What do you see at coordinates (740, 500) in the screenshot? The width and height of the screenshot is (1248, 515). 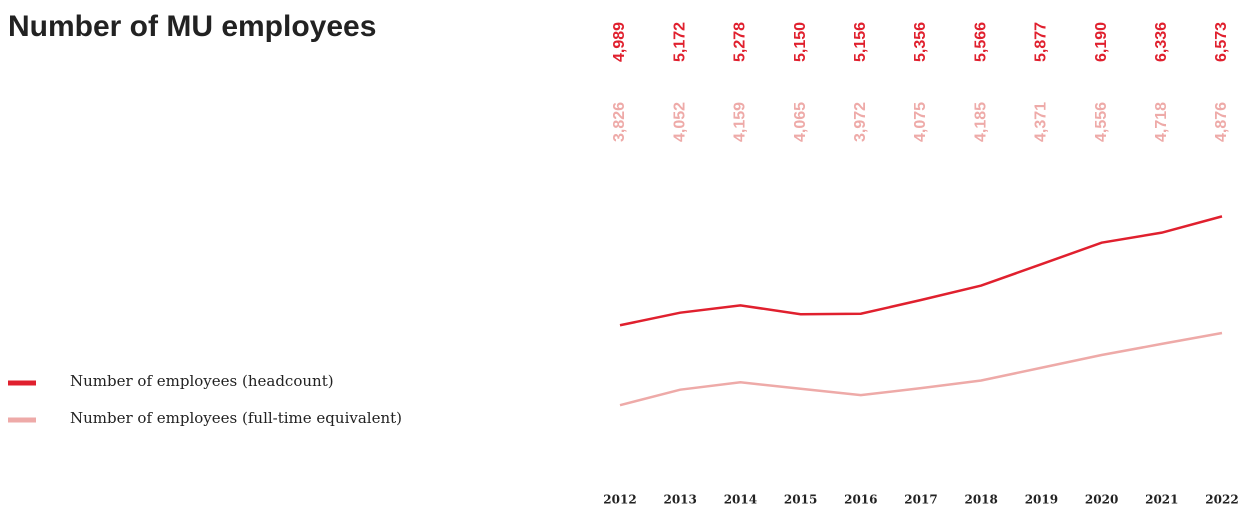 I see `x-tick-label: 2014` at bounding box center [740, 500].